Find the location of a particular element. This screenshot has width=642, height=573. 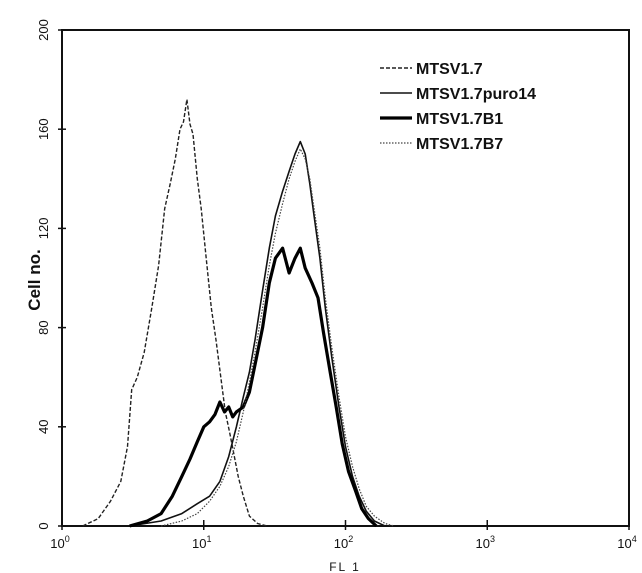

legend: MTSV1.7 MTSV1.7puro14 MTSV1.7B1 MTSV1.7B7 is located at coordinates (458, 107).